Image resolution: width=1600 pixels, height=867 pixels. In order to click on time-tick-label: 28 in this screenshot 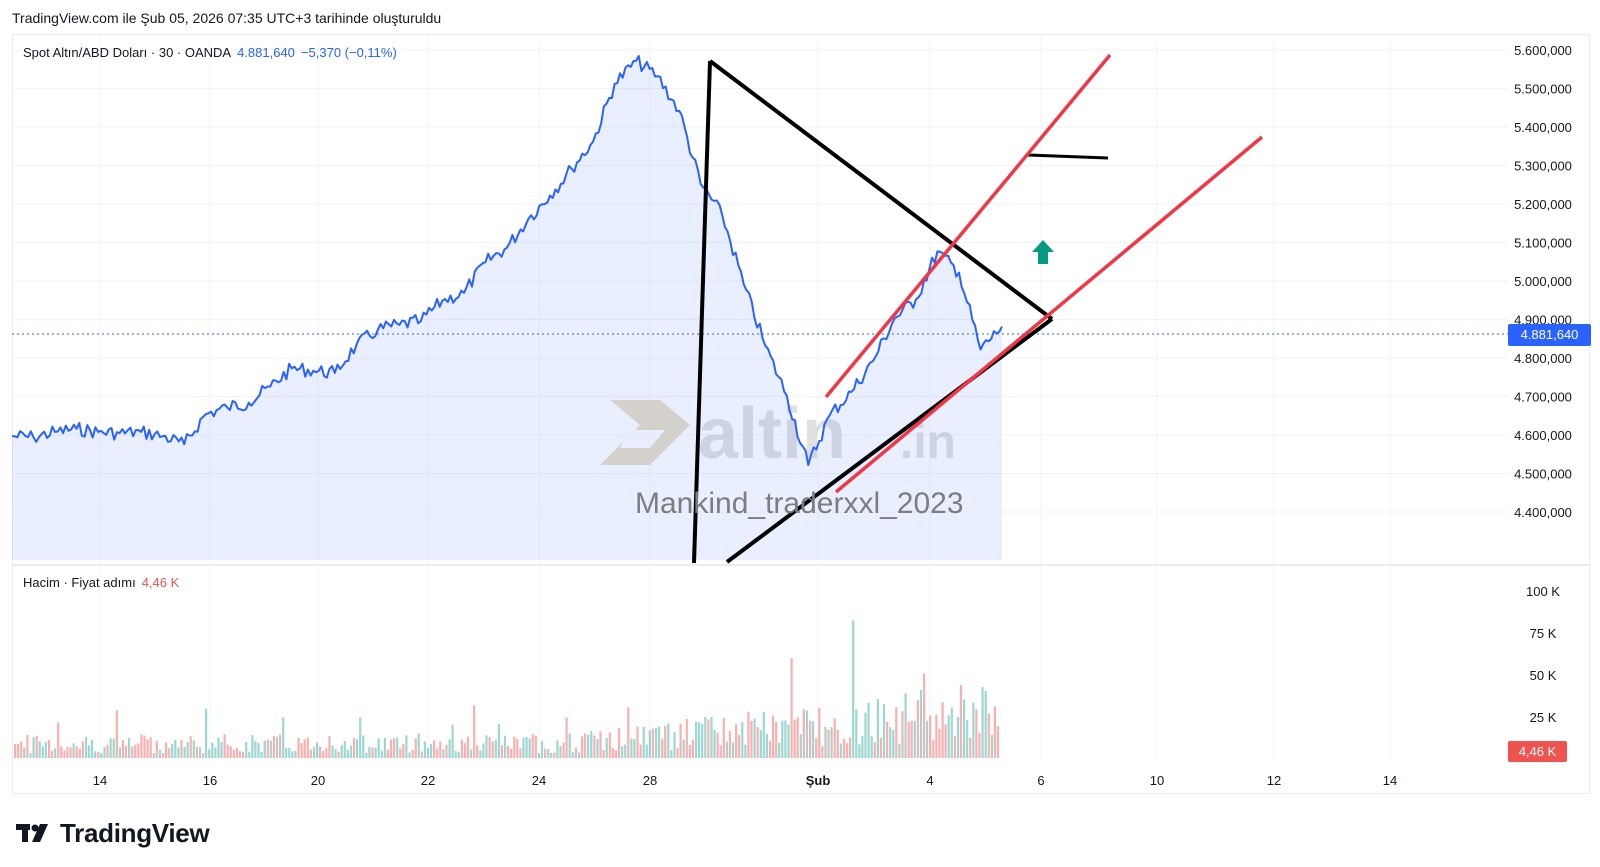, I will do `click(650, 780)`.